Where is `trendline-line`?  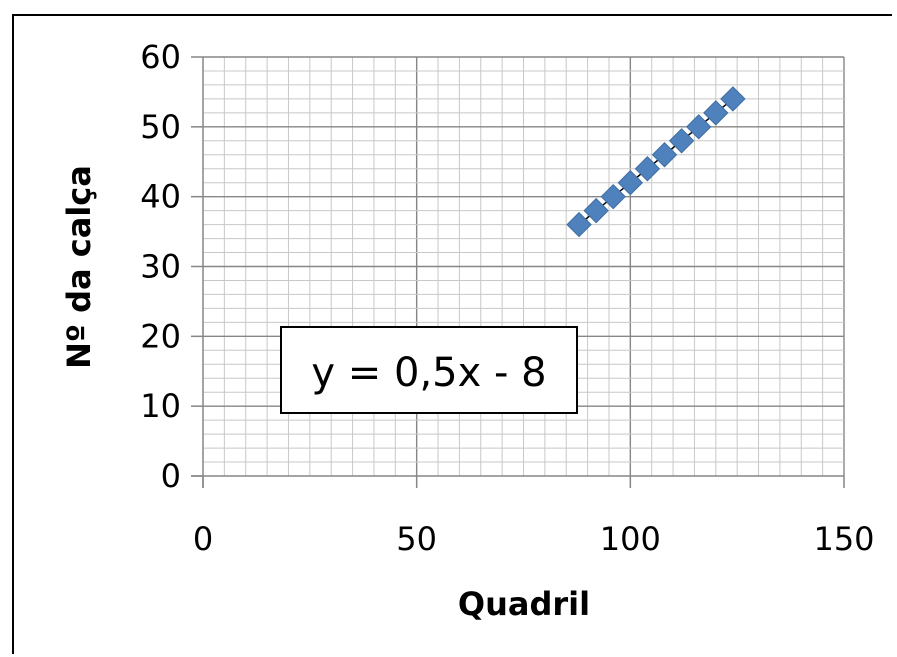
trendline-line is located at coordinates (656, 162).